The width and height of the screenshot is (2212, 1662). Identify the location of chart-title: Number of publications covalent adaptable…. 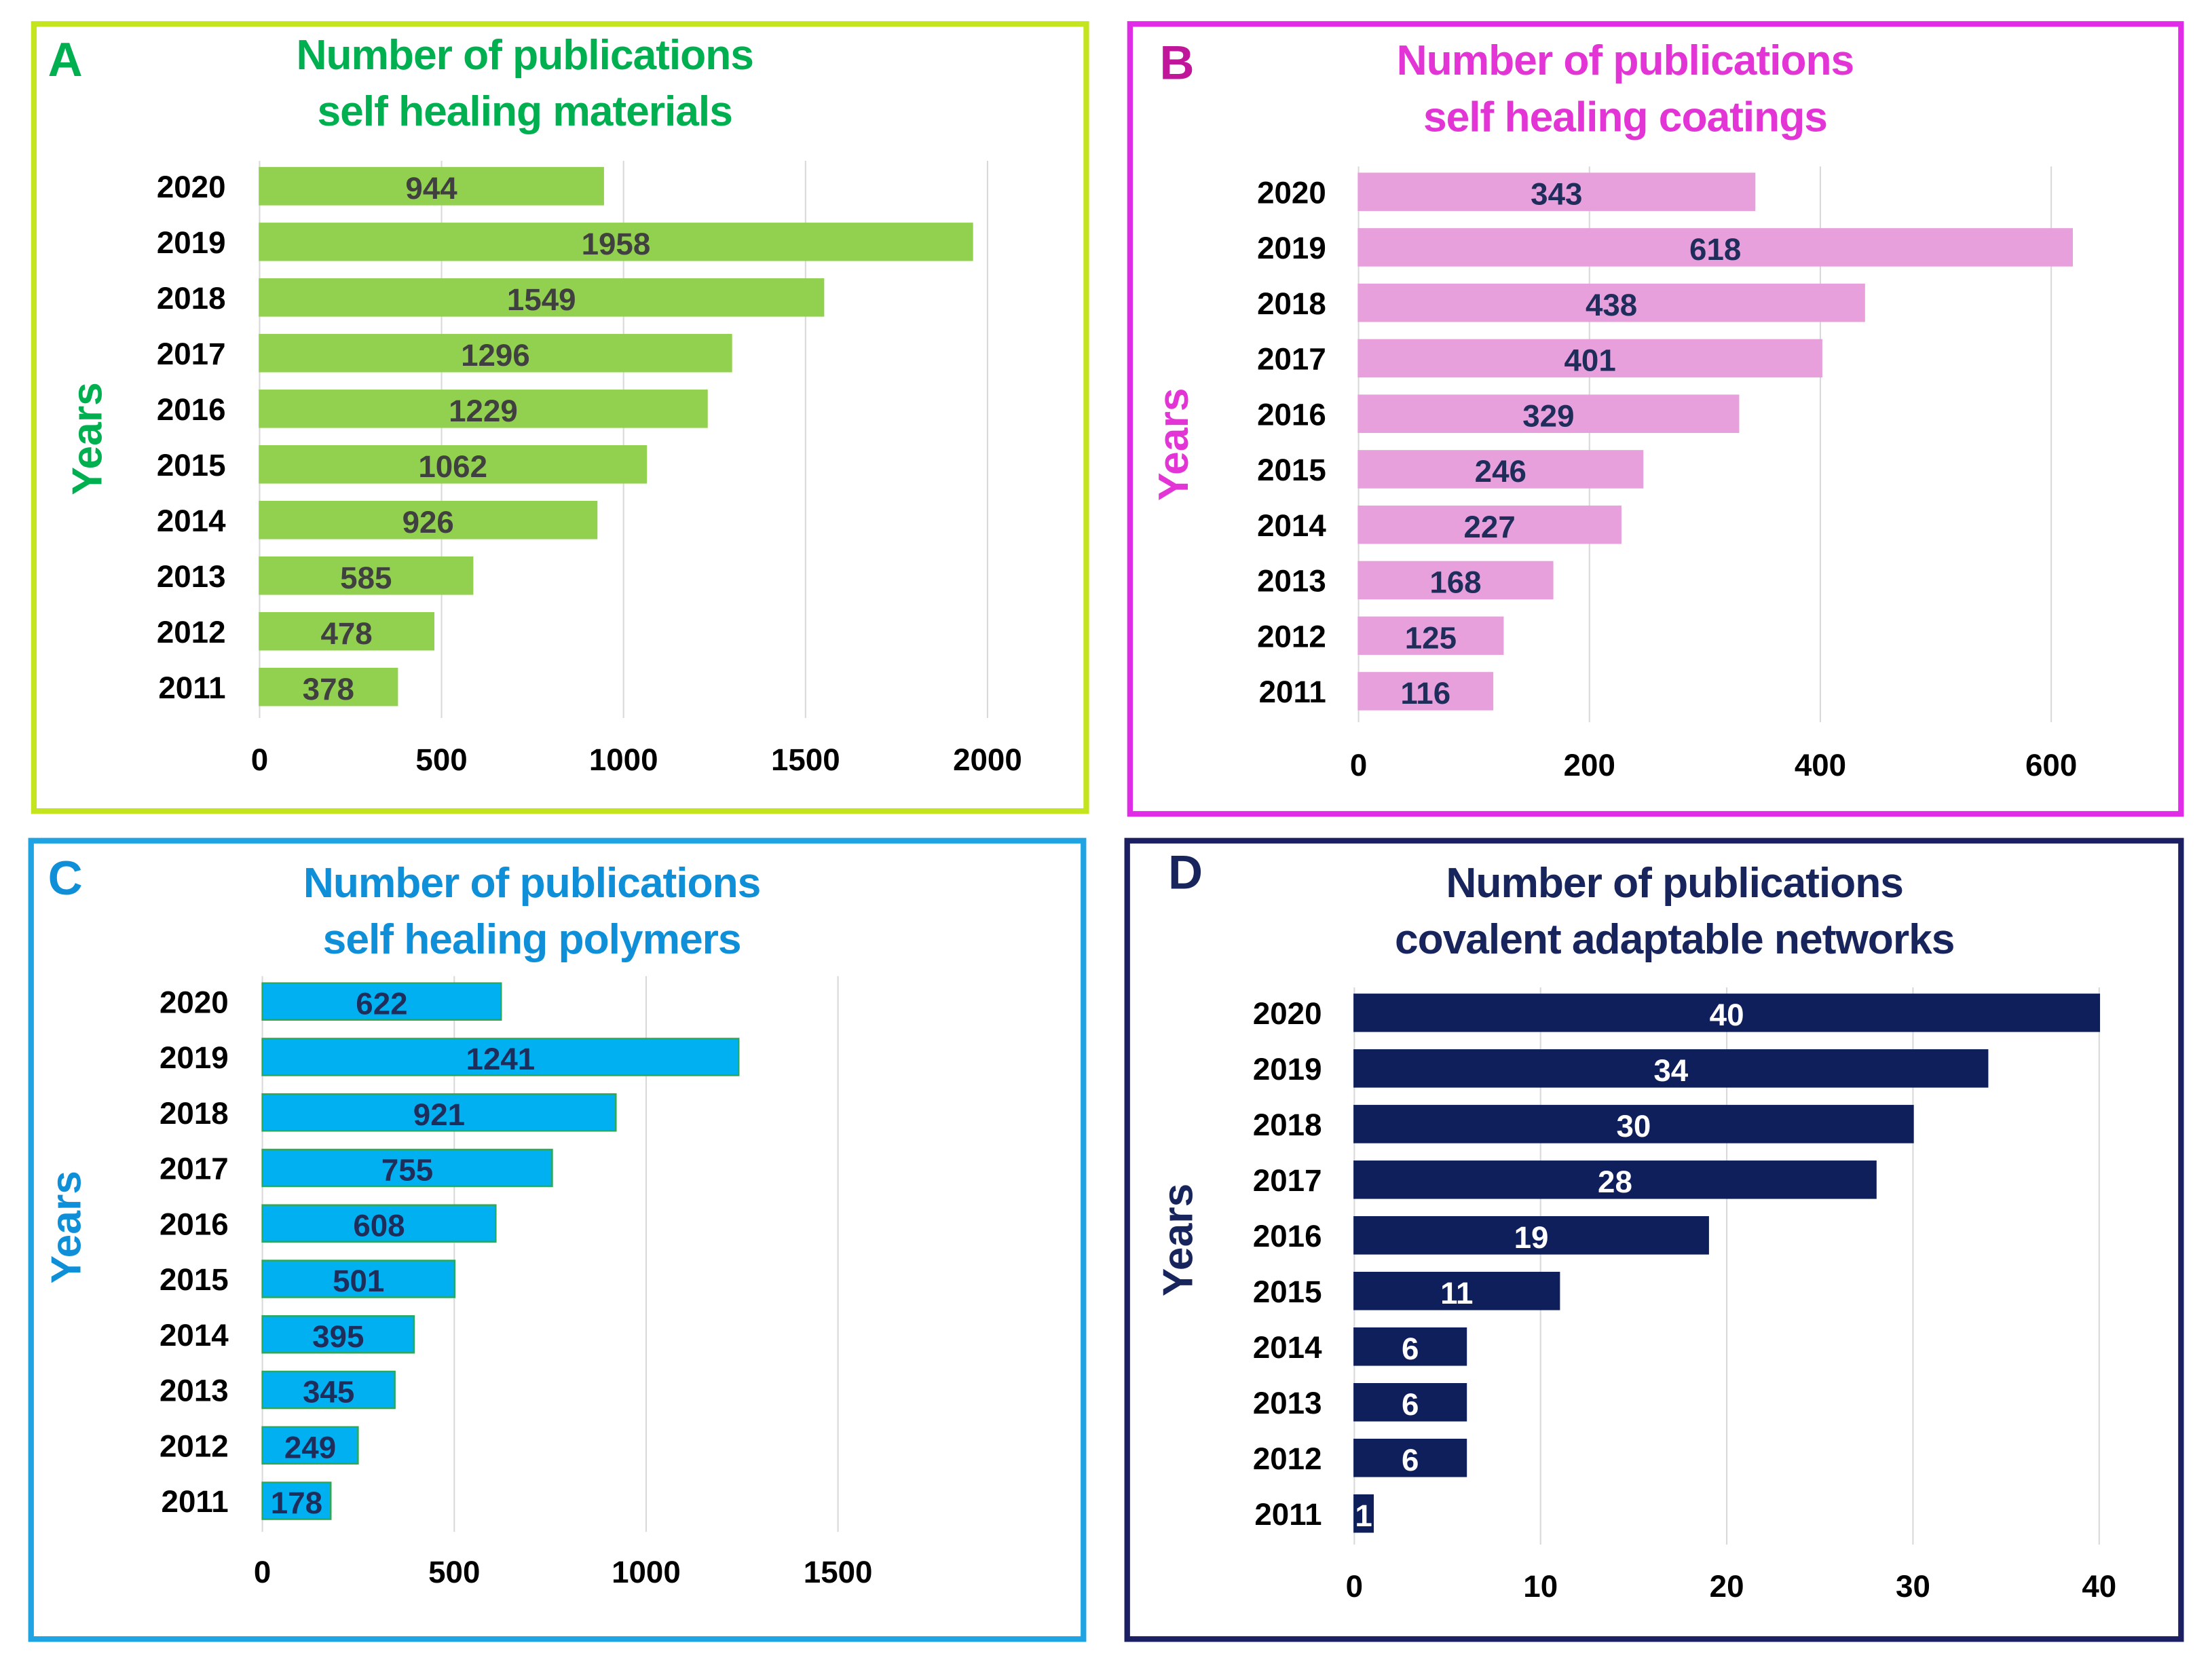
(1675, 912).